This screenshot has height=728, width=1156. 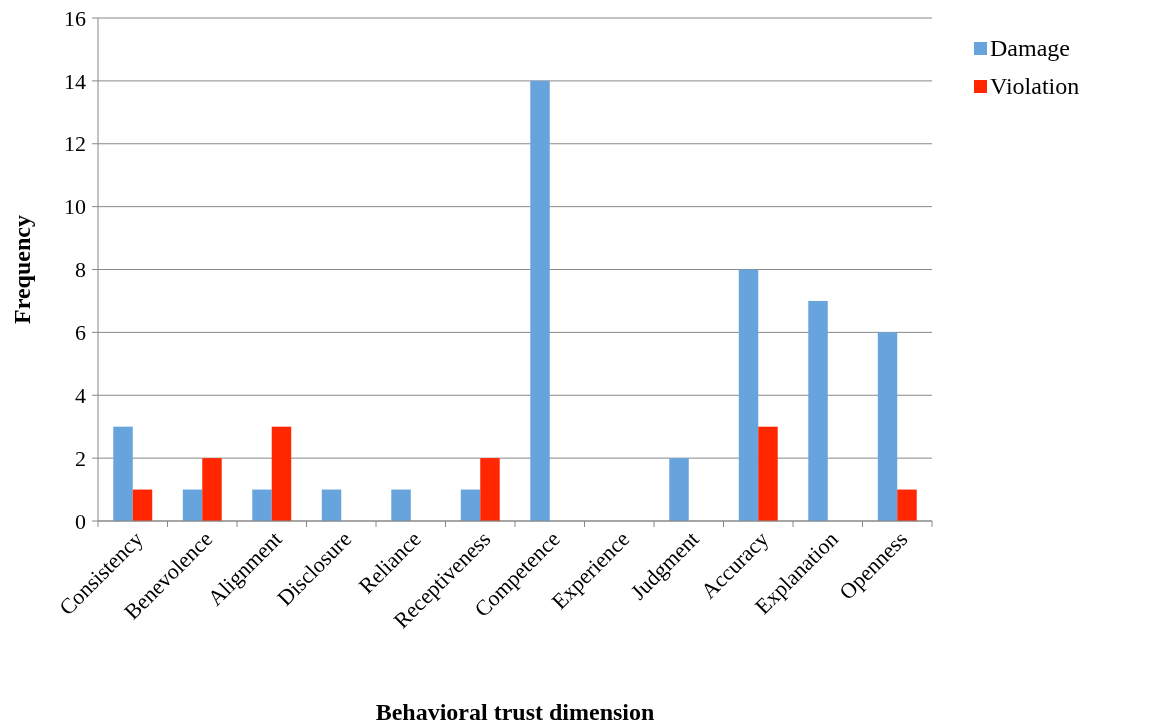 I want to click on legend-label: Violation, so click(x=1035, y=86).